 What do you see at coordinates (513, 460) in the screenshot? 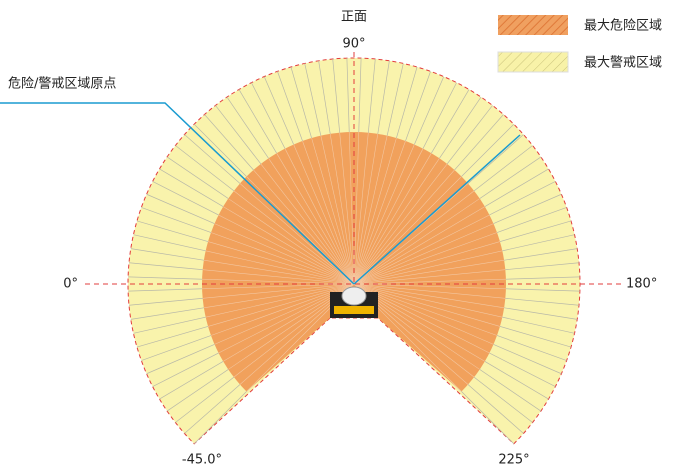
I see `angle-label: 225°` at bounding box center [513, 460].